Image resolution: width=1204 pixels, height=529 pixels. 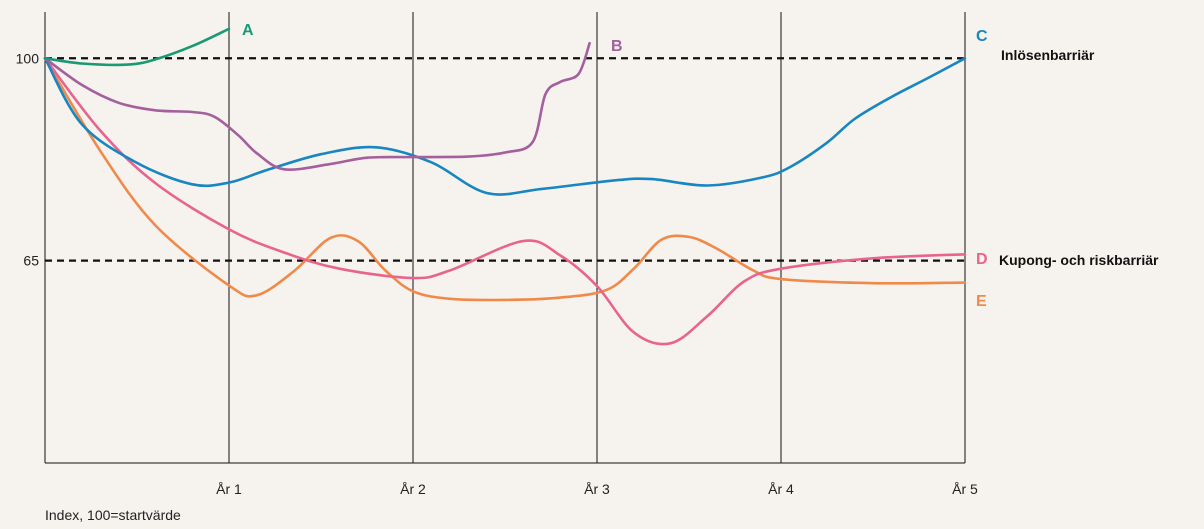 What do you see at coordinates (981, 301) in the screenshot?
I see `series-label-e: E` at bounding box center [981, 301].